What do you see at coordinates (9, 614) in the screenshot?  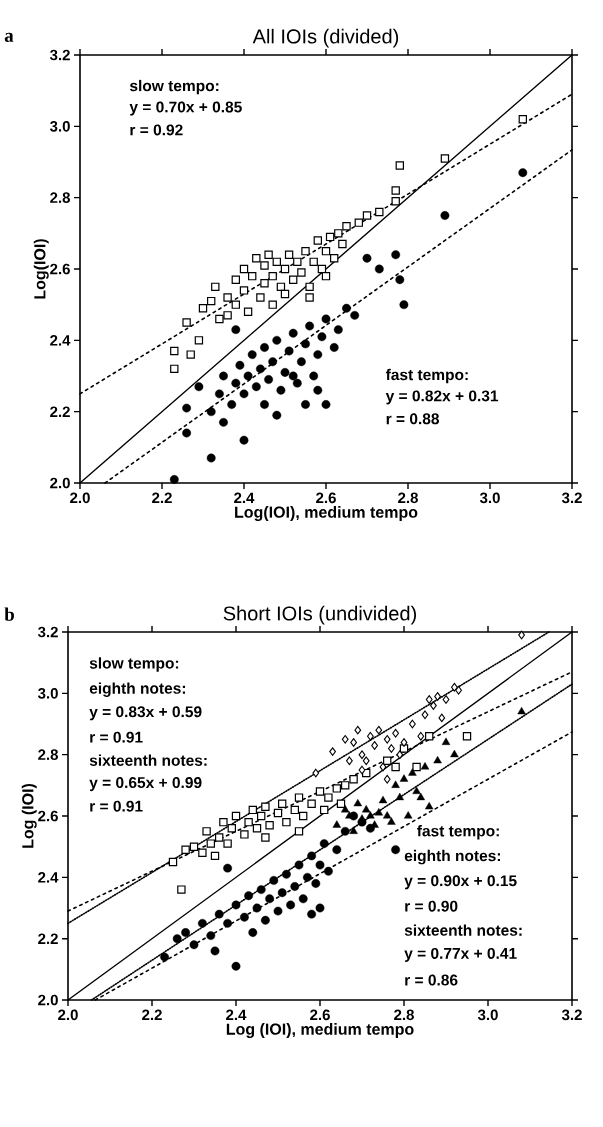 I see `text: b` at bounding box center [9, 614].